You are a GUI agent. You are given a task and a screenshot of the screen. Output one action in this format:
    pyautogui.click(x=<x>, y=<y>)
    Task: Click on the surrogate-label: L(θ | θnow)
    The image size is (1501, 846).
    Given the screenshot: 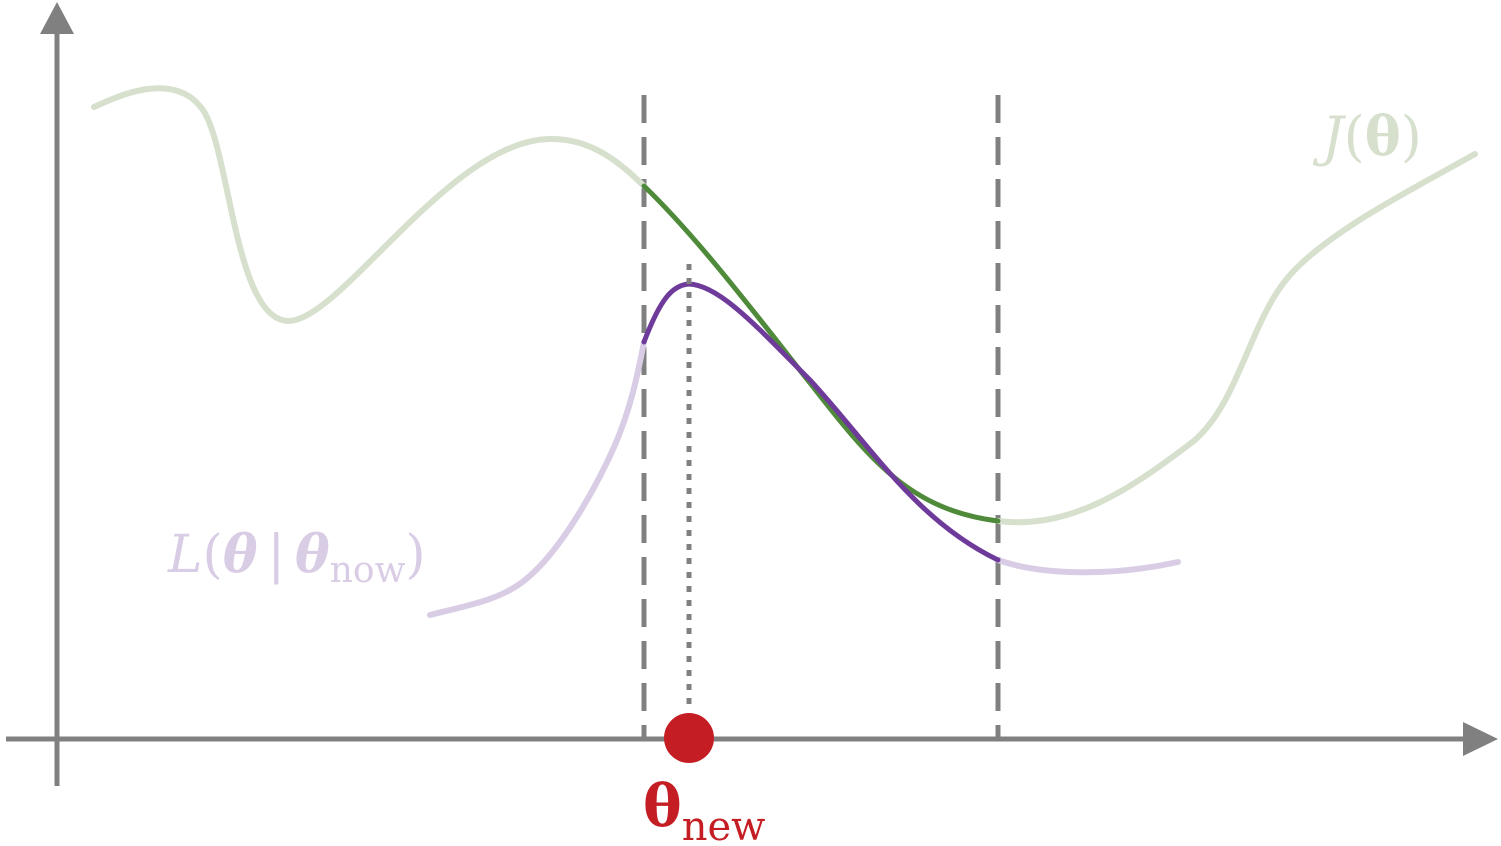 What is the action you would take?
    pyautogui.click(x=296, y=557)
    